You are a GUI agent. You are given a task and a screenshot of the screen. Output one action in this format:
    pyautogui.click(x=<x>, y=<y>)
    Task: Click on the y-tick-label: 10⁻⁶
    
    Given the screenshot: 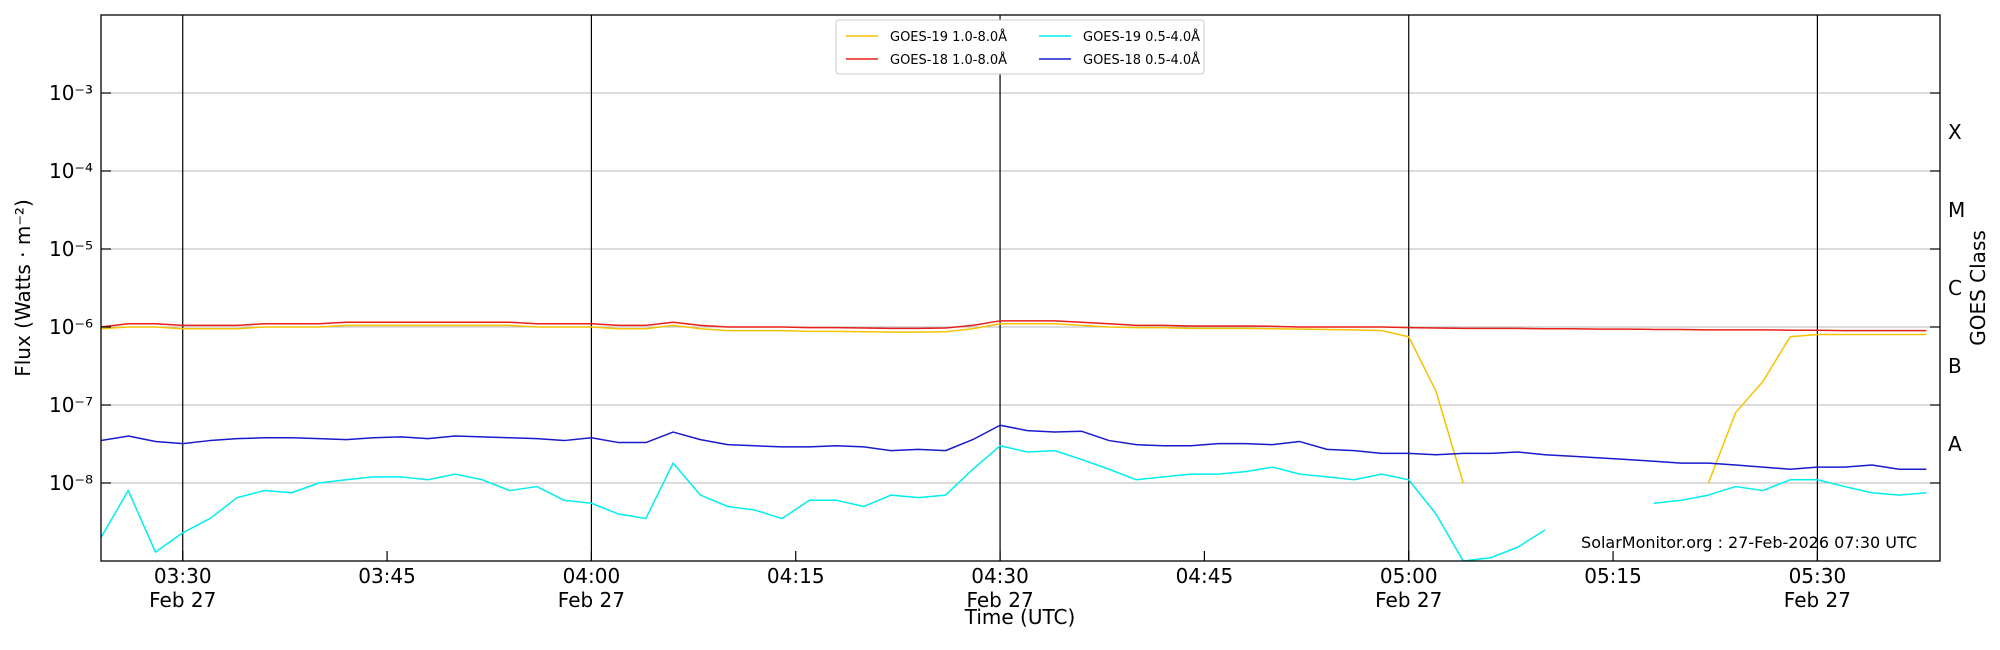 What is the action you would take?
    pyautogui.click(x=71, y=327)
    